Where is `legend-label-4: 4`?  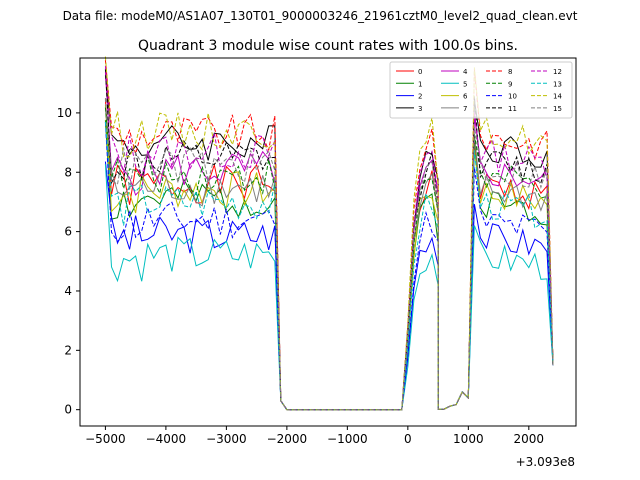
legend-label-4: 4 is located at coordinates (465, 72).